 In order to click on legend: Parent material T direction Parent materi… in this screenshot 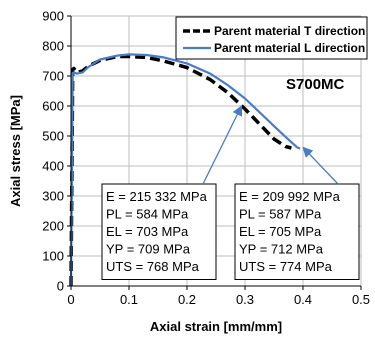, I will do `click(271, 38)`.